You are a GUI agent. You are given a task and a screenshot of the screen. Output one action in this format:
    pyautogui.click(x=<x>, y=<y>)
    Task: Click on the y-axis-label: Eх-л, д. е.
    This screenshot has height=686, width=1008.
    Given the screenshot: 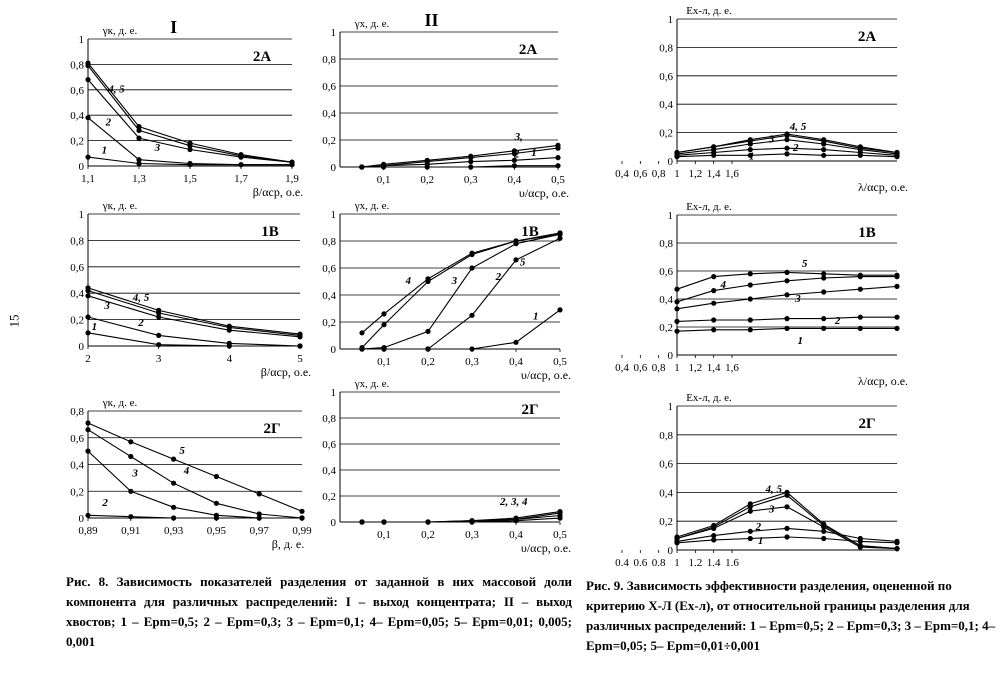 What is the action you would take?
    pyautogui.click(x=709, y=398)
    